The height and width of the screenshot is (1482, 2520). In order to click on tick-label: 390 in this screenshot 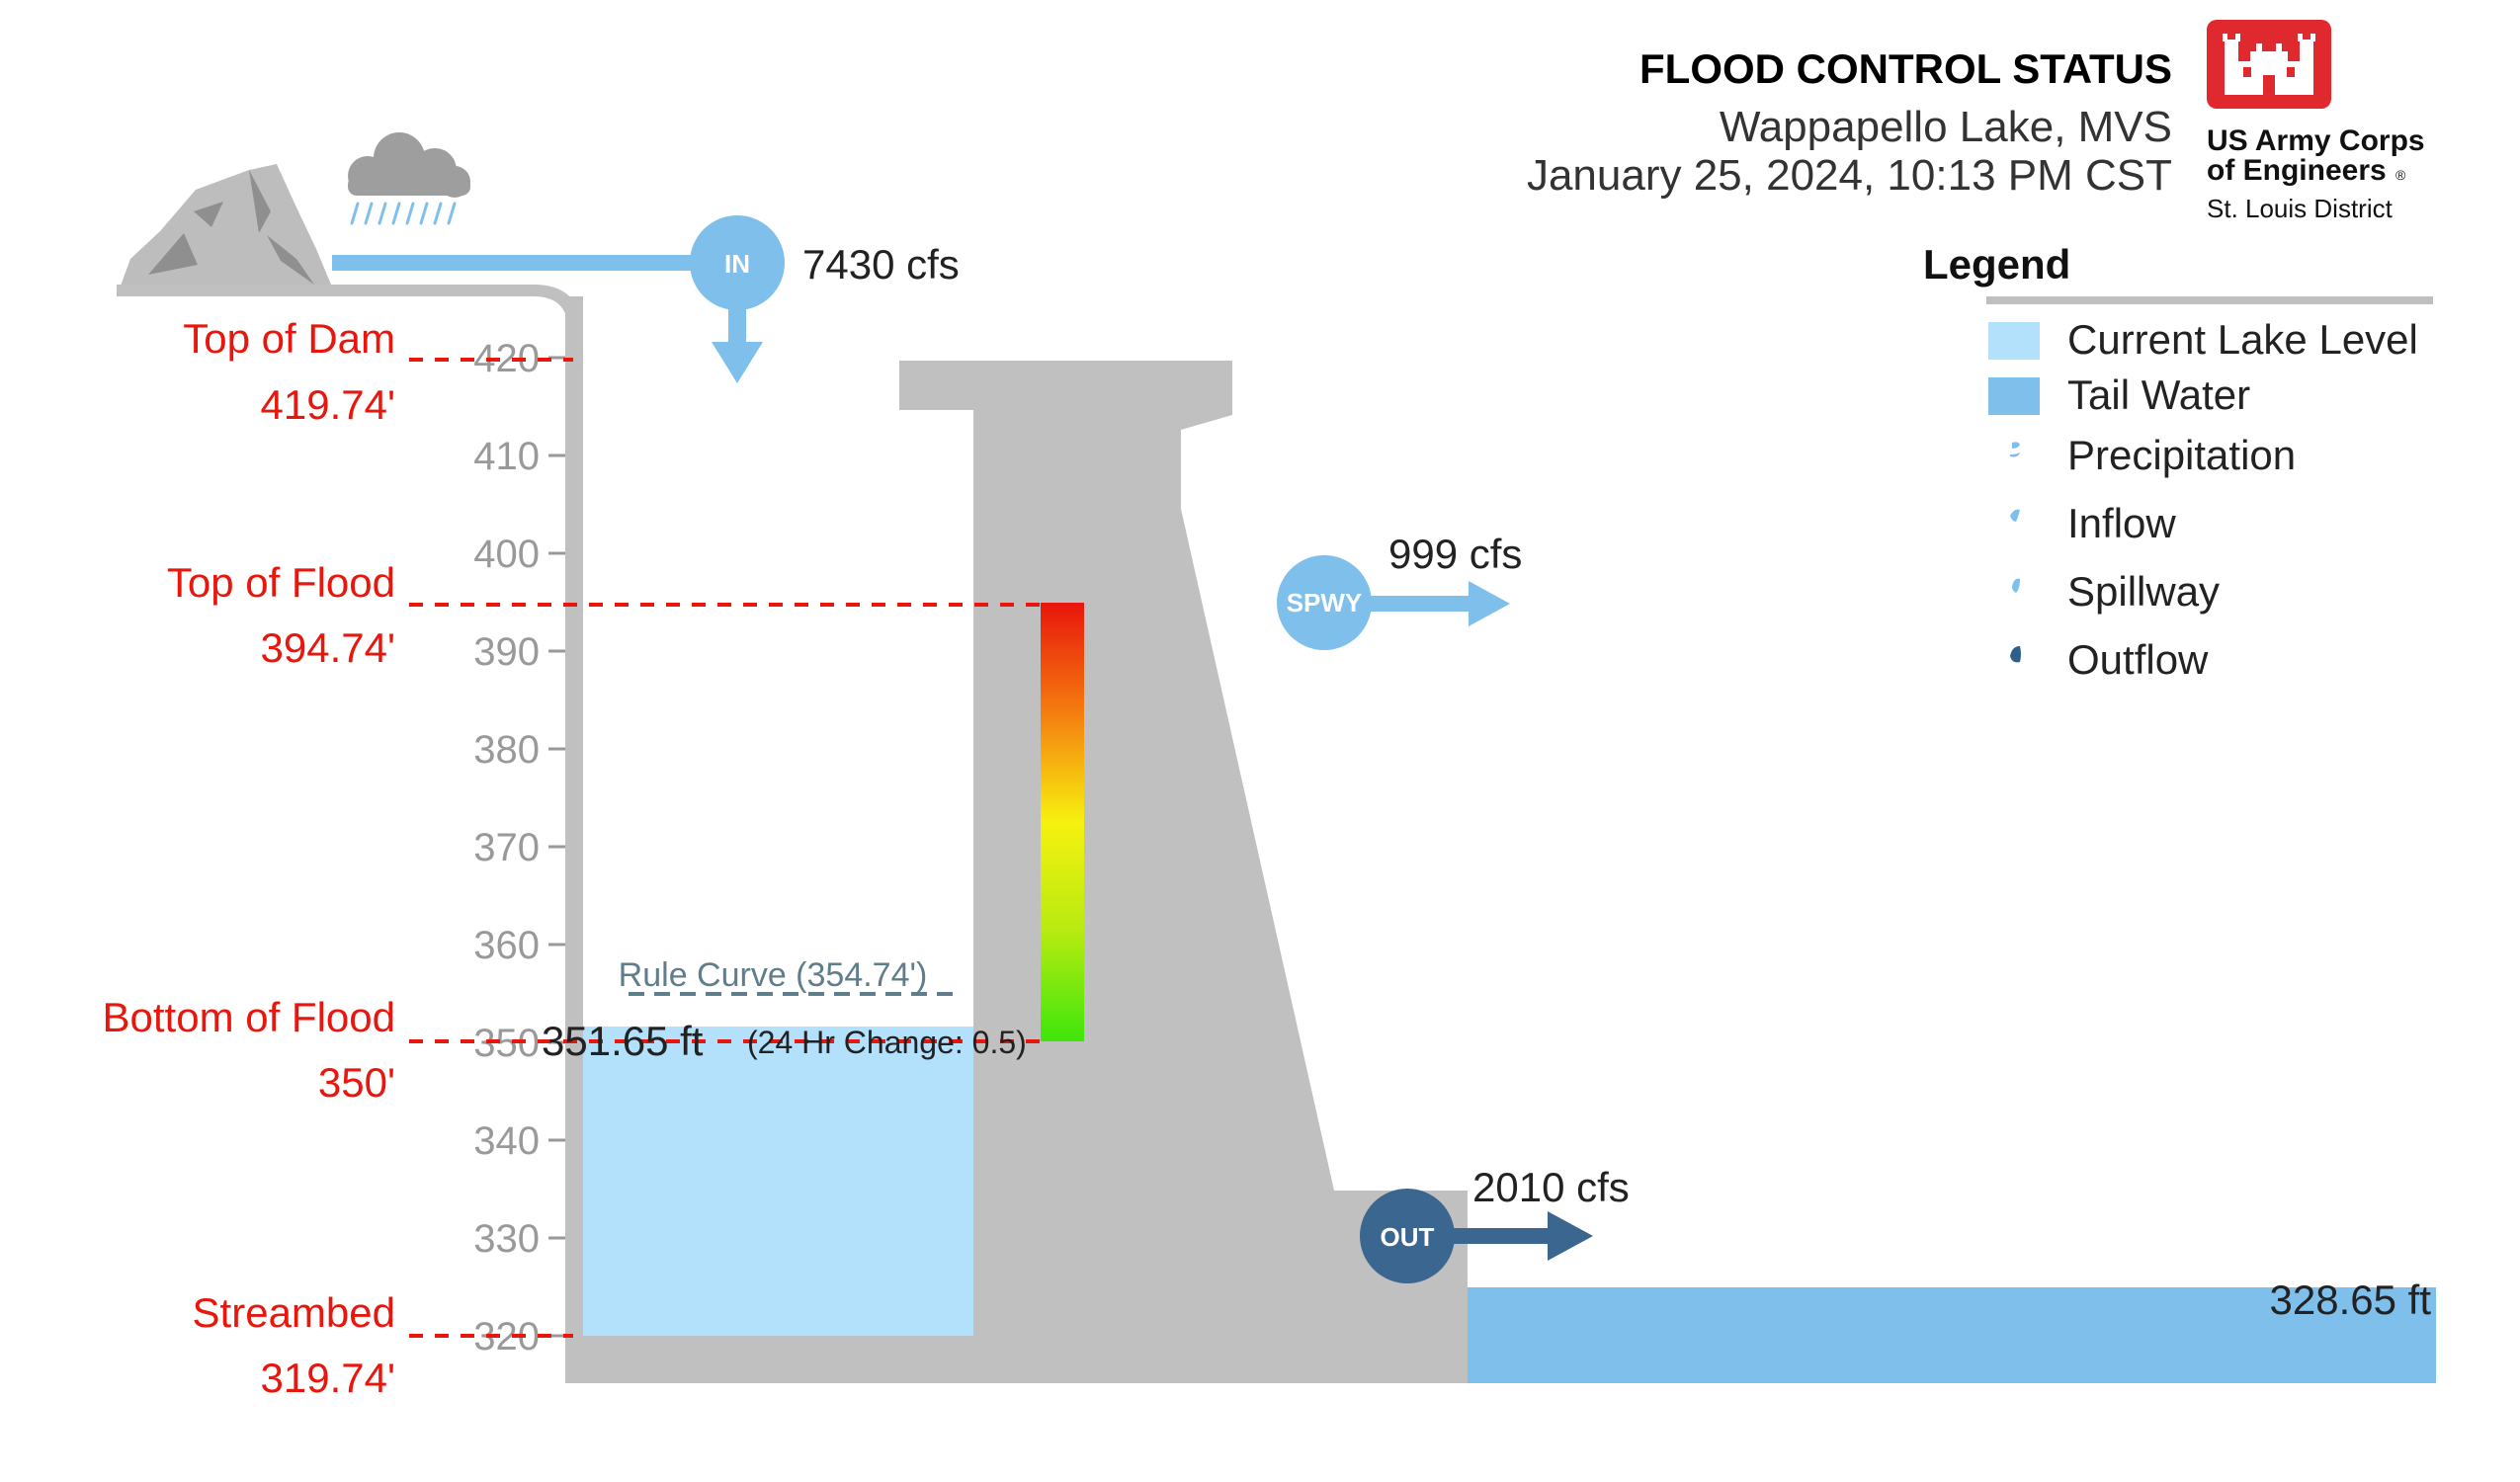, I will do `click(507, 652)`.